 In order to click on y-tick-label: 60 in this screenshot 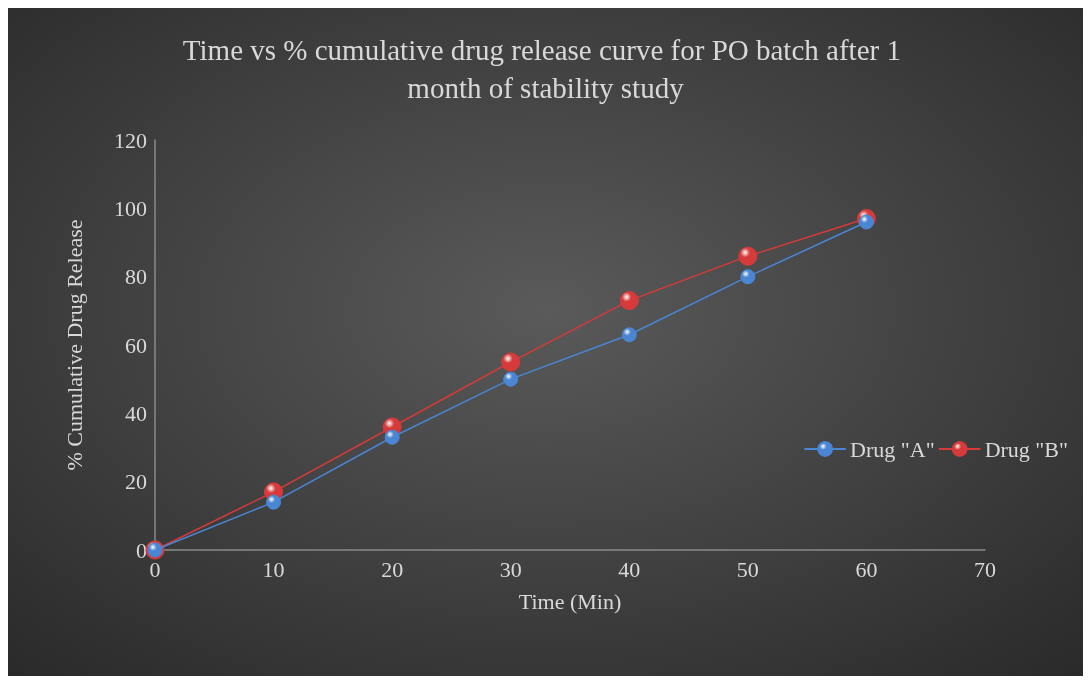, I will do `click(136, 345)`.